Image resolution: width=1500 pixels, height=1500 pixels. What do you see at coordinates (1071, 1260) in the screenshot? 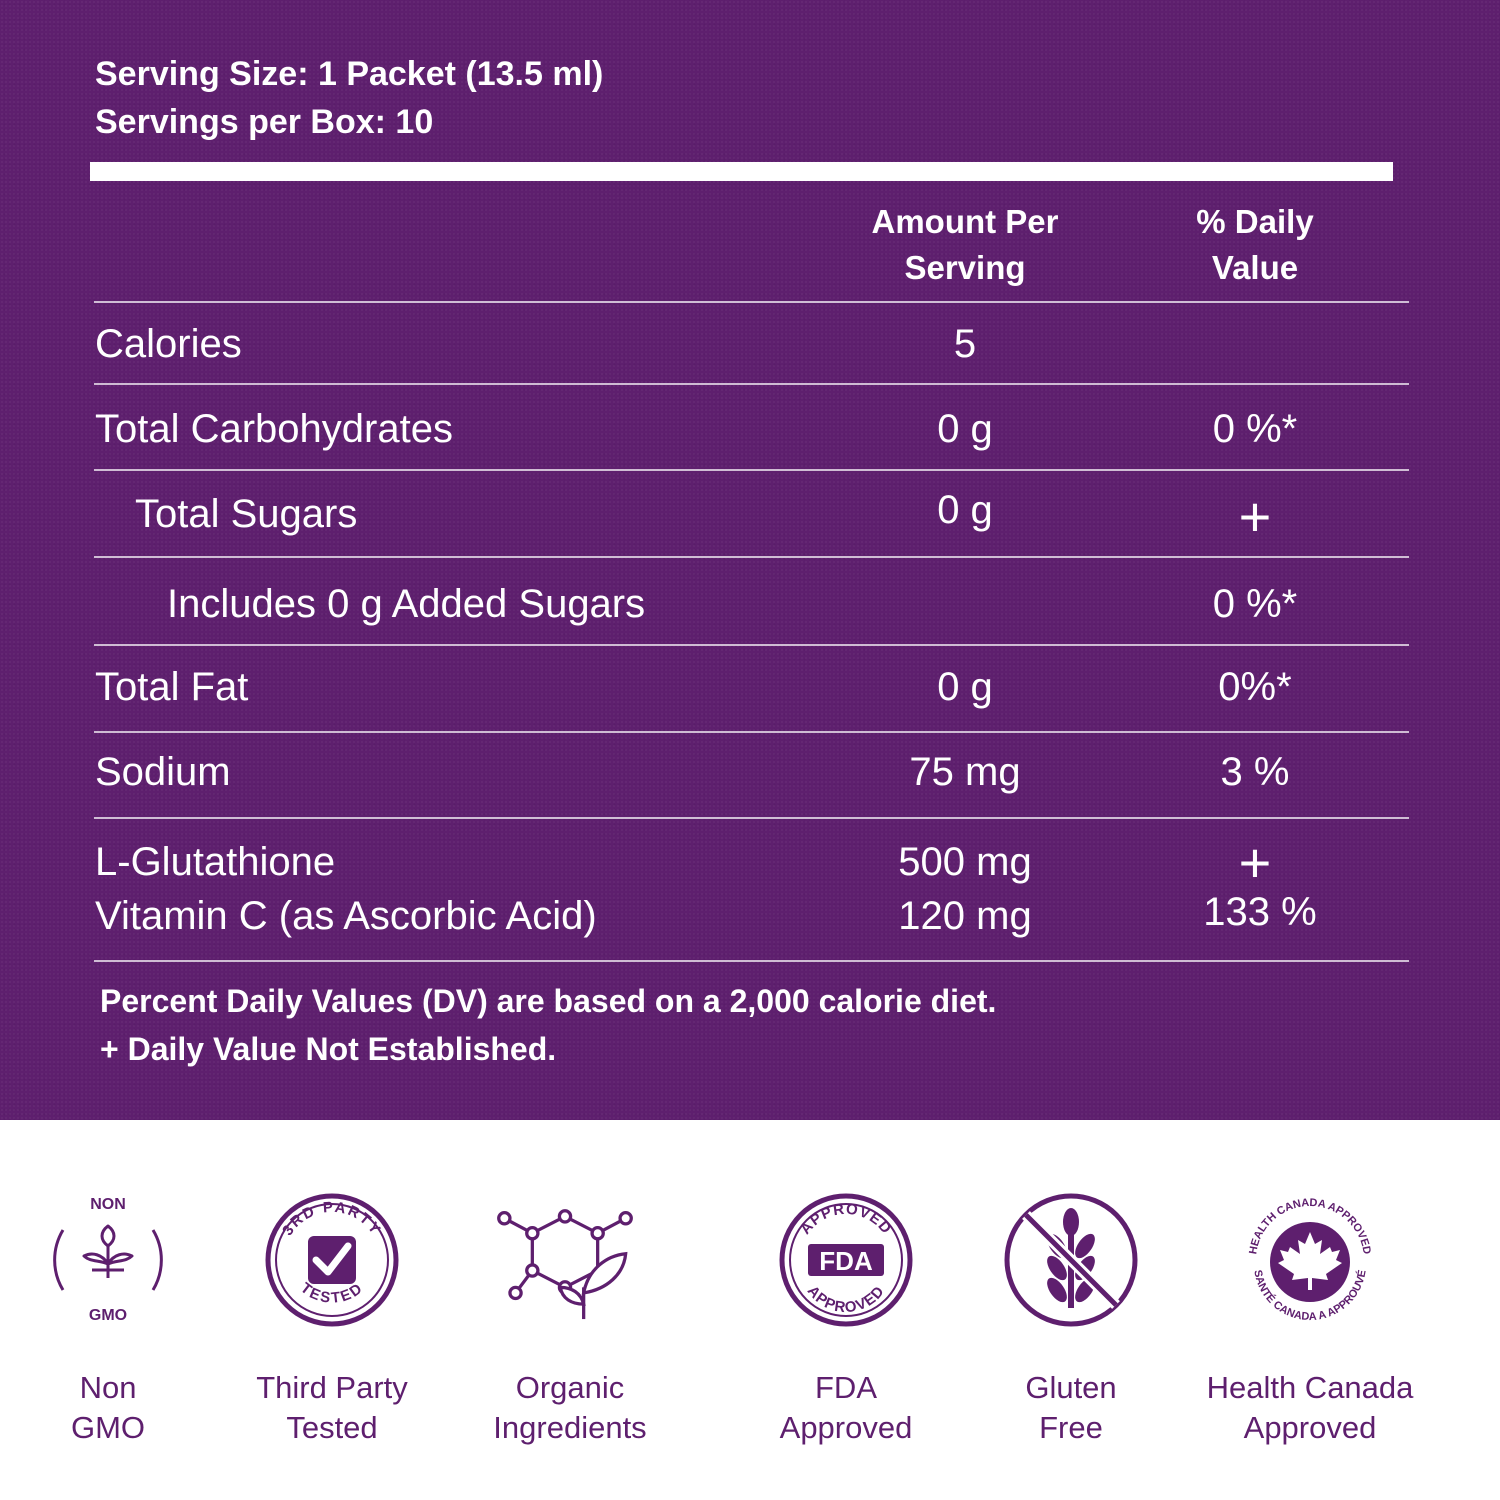
I see `gluten-free-icon` at bounding box center [1071, 1260].